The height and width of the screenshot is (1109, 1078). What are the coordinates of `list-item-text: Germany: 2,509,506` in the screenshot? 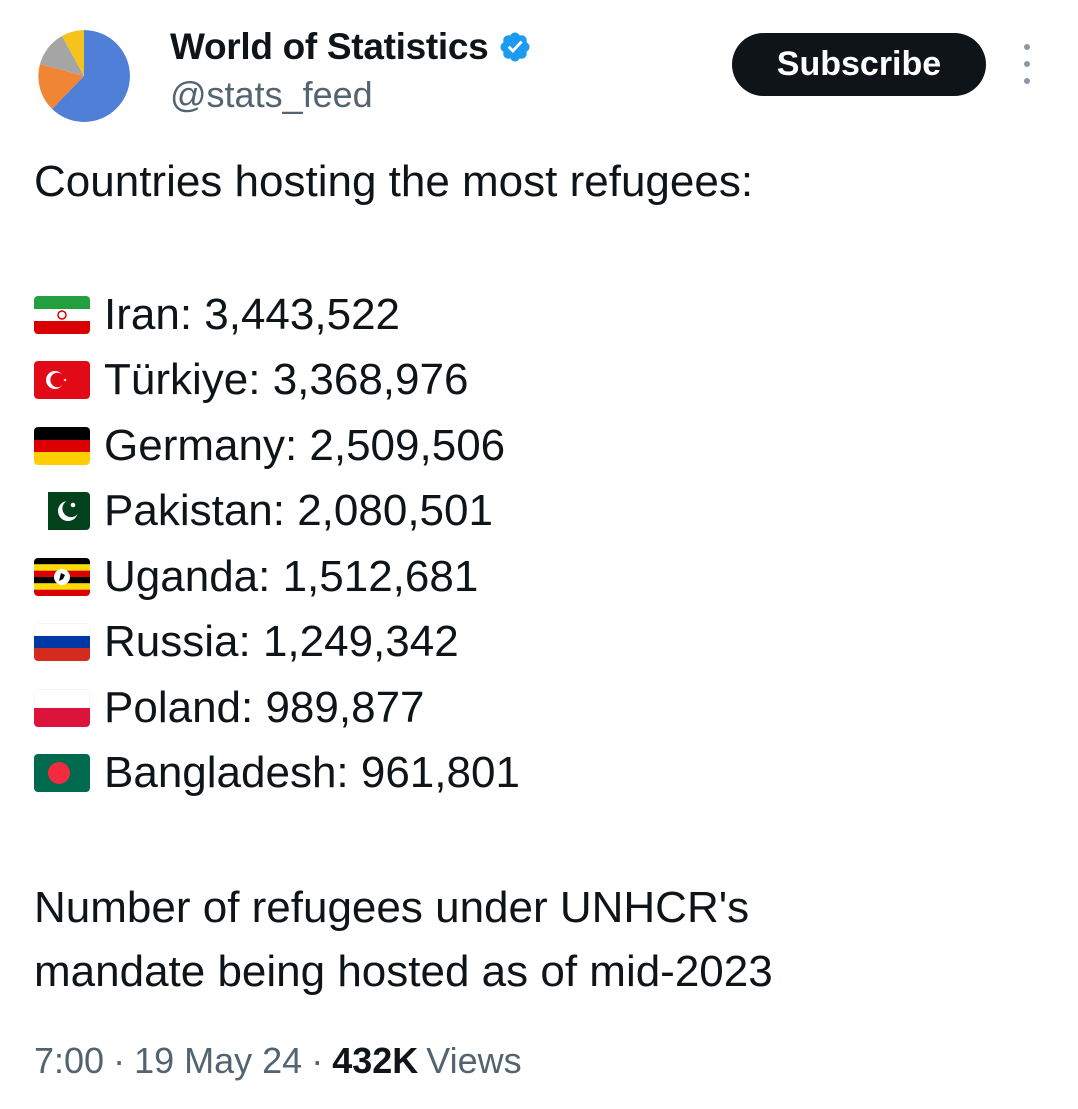 It's located at (305, 445).